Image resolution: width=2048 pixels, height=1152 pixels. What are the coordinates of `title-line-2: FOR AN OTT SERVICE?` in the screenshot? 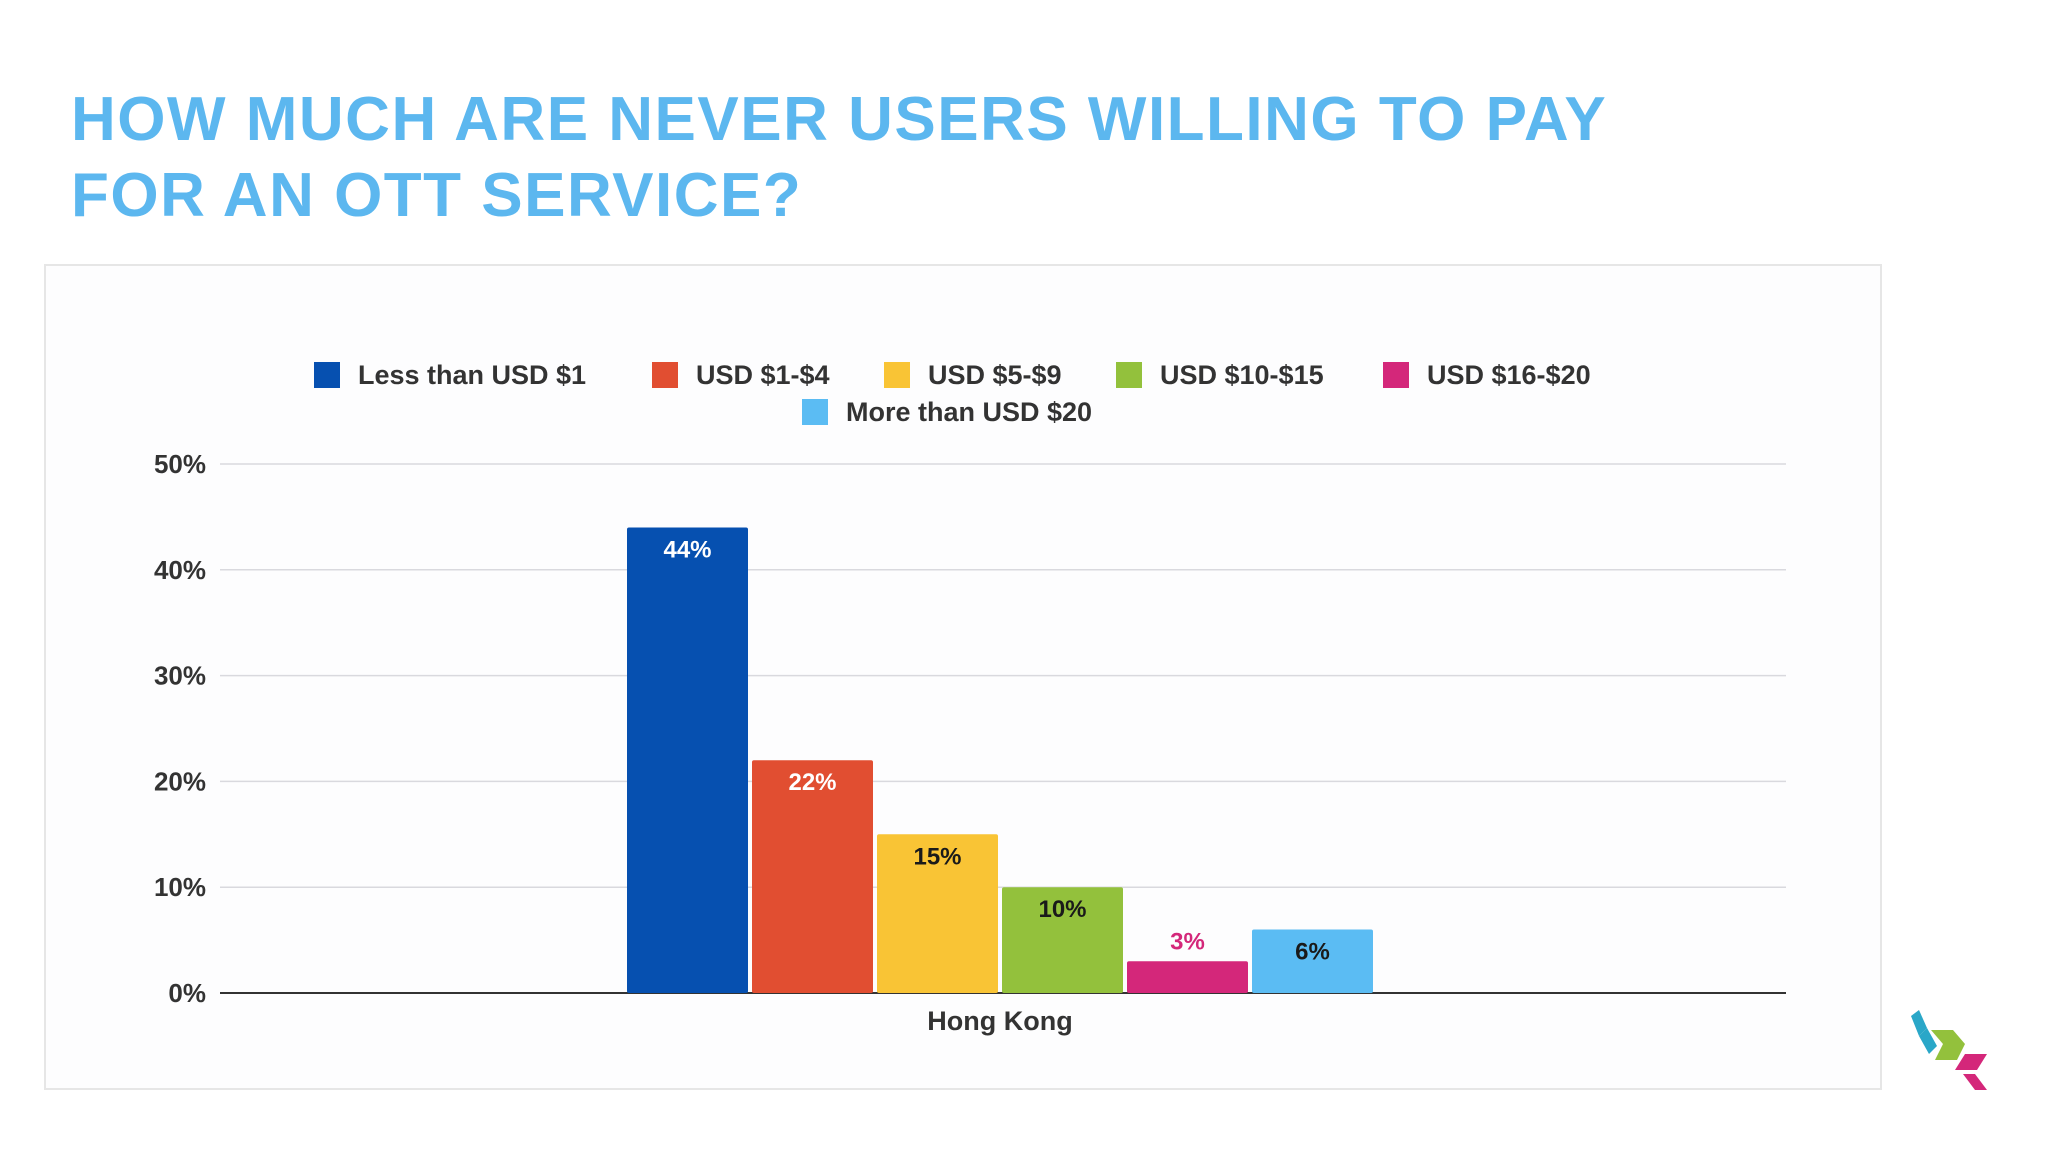 It's located at (437, 195).